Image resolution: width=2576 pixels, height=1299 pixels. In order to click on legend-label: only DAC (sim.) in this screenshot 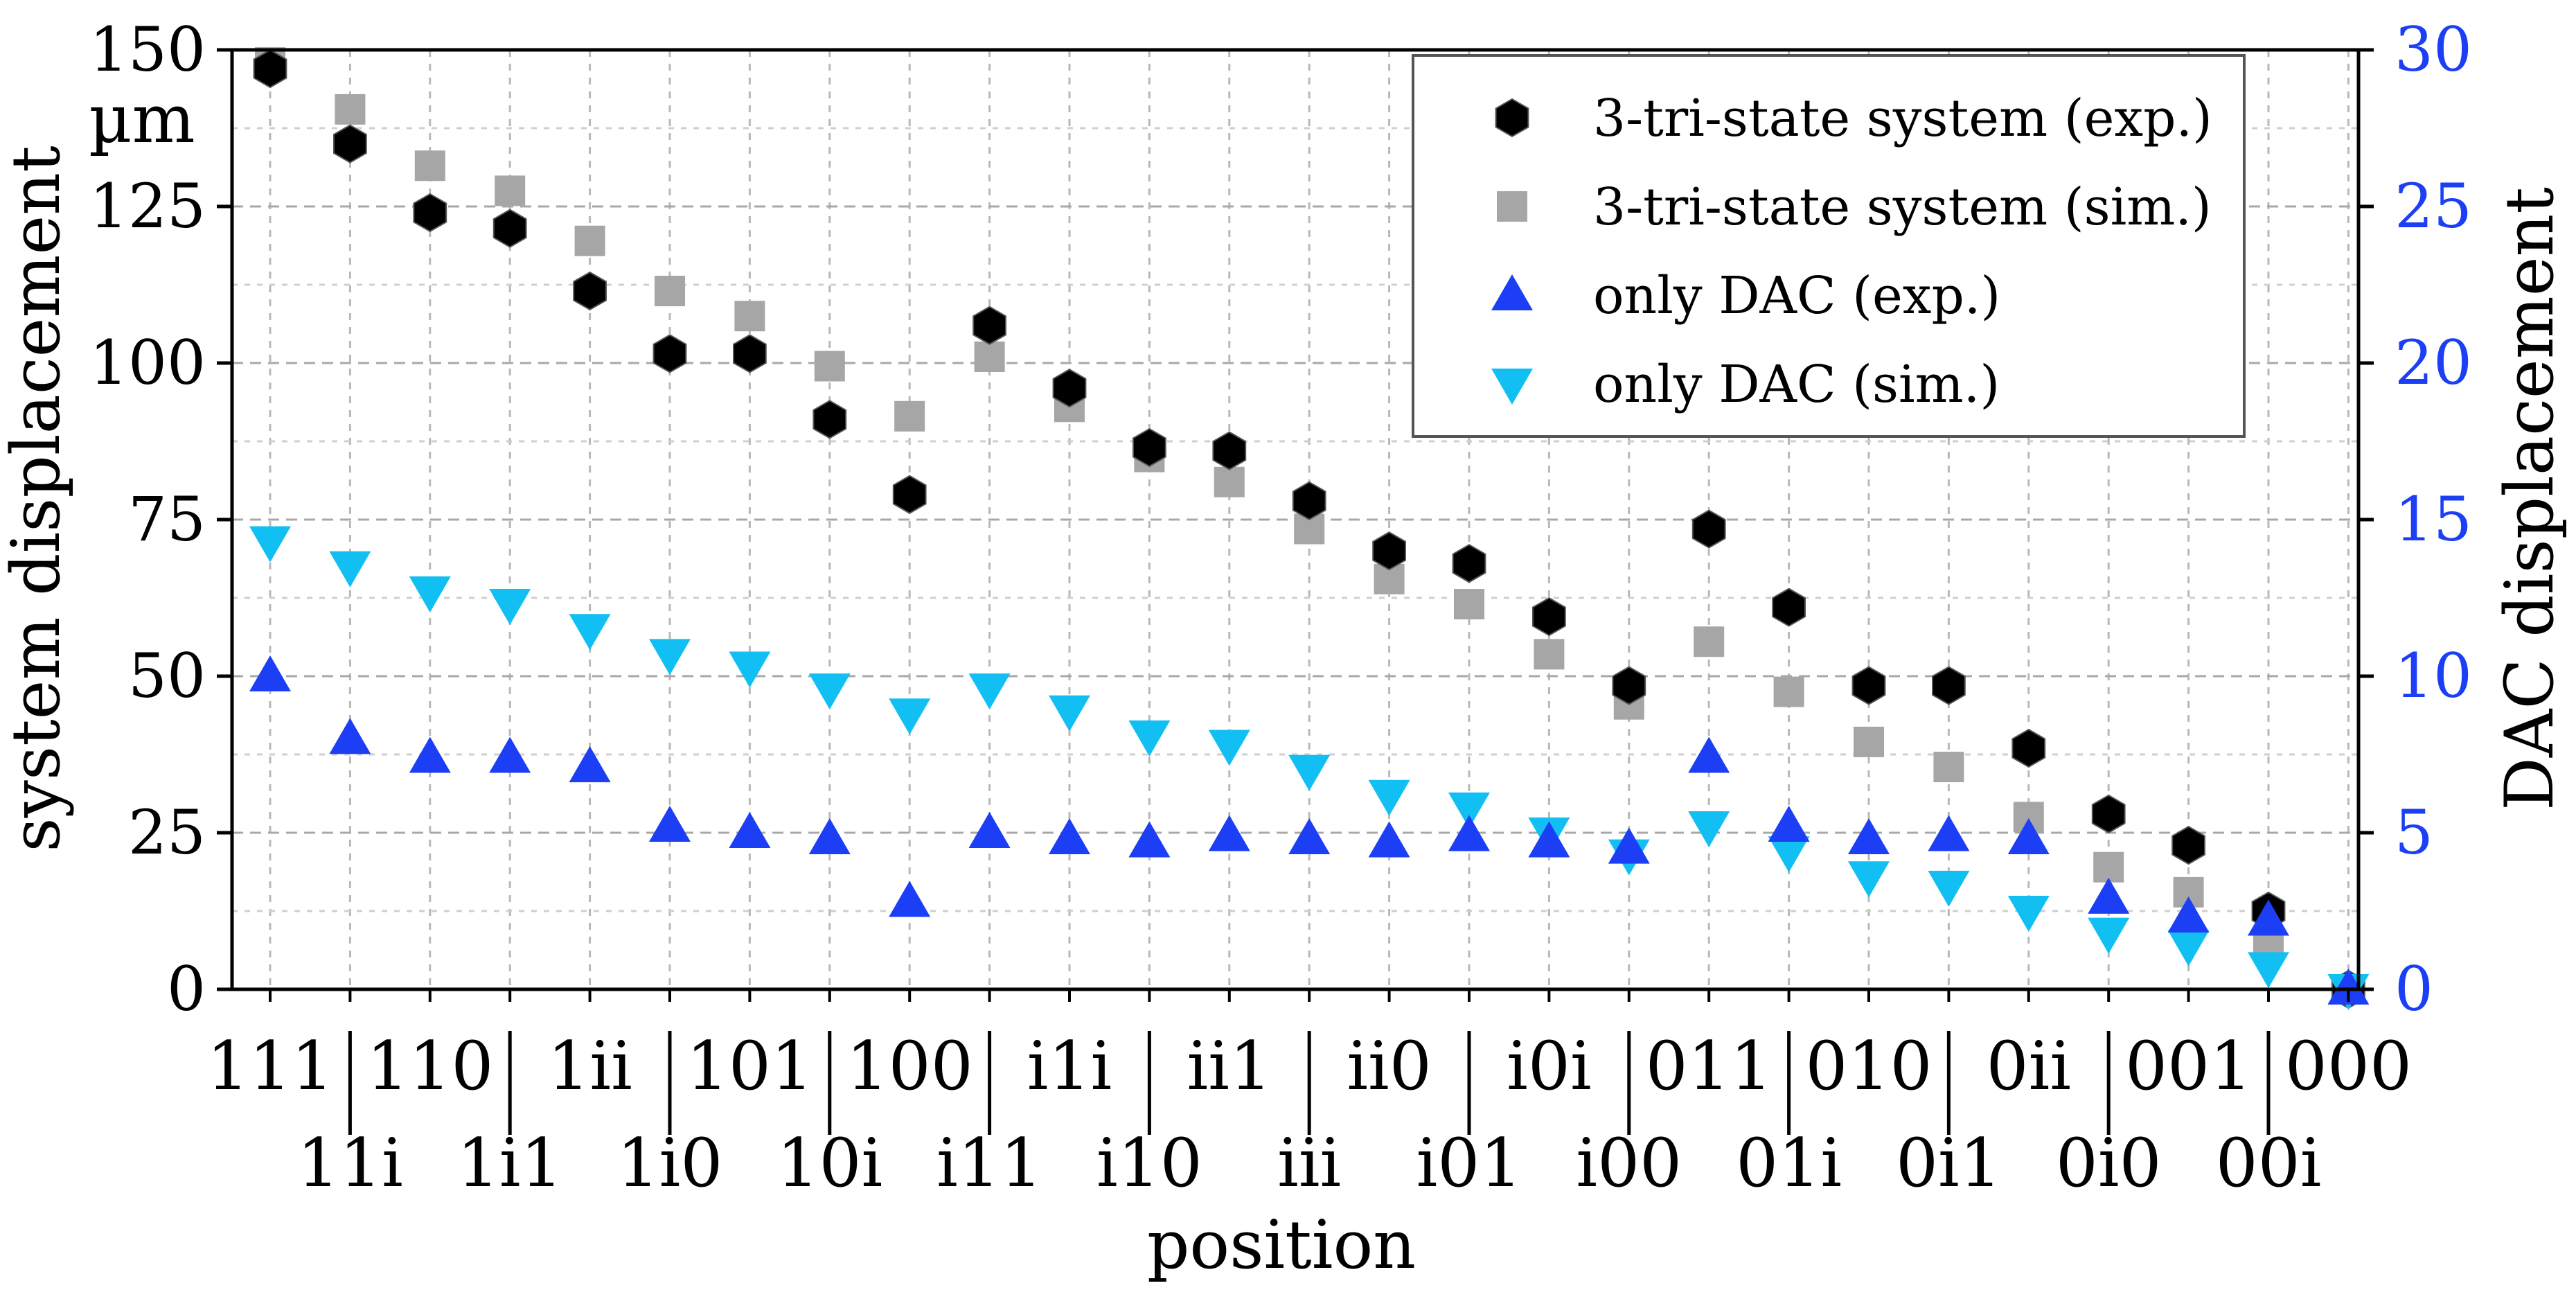, I will do `click(1796, 384)`.